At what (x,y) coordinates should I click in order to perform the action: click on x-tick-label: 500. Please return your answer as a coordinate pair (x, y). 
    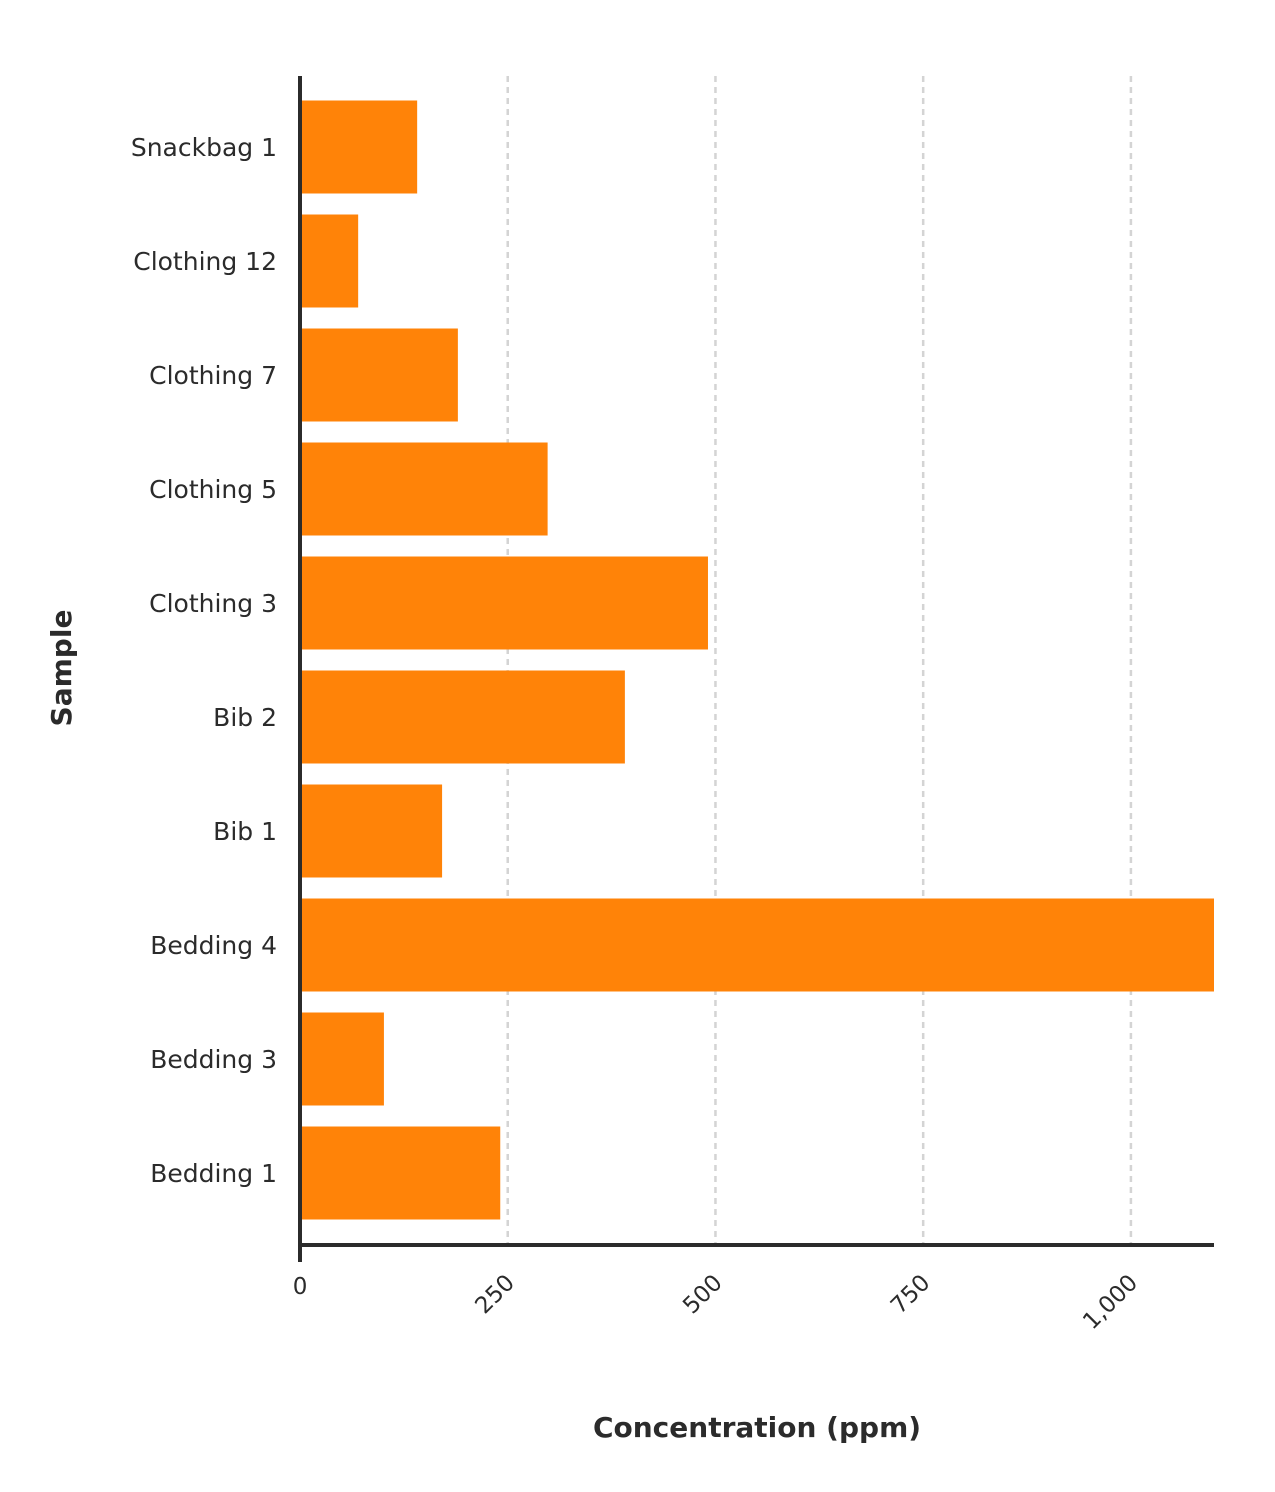
    Looking at the image, I should click on (702, 1294).